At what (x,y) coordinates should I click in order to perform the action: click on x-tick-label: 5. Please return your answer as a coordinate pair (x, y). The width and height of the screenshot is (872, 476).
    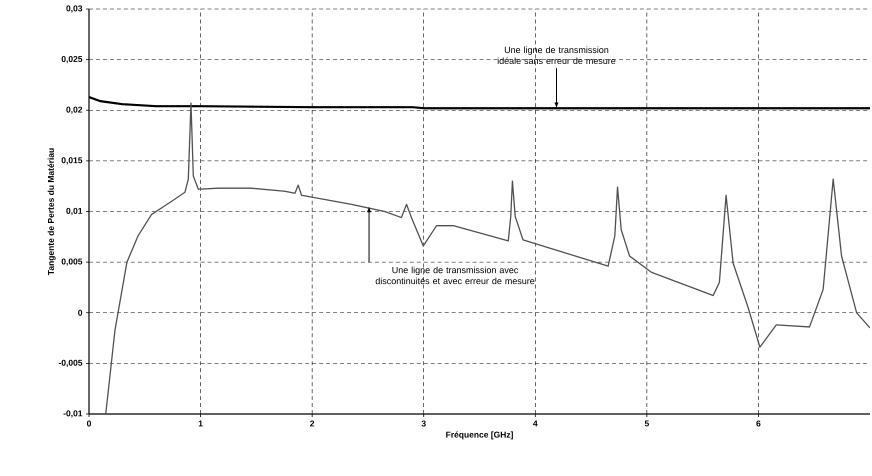
    Looking at the image, I should click on (646, 423).